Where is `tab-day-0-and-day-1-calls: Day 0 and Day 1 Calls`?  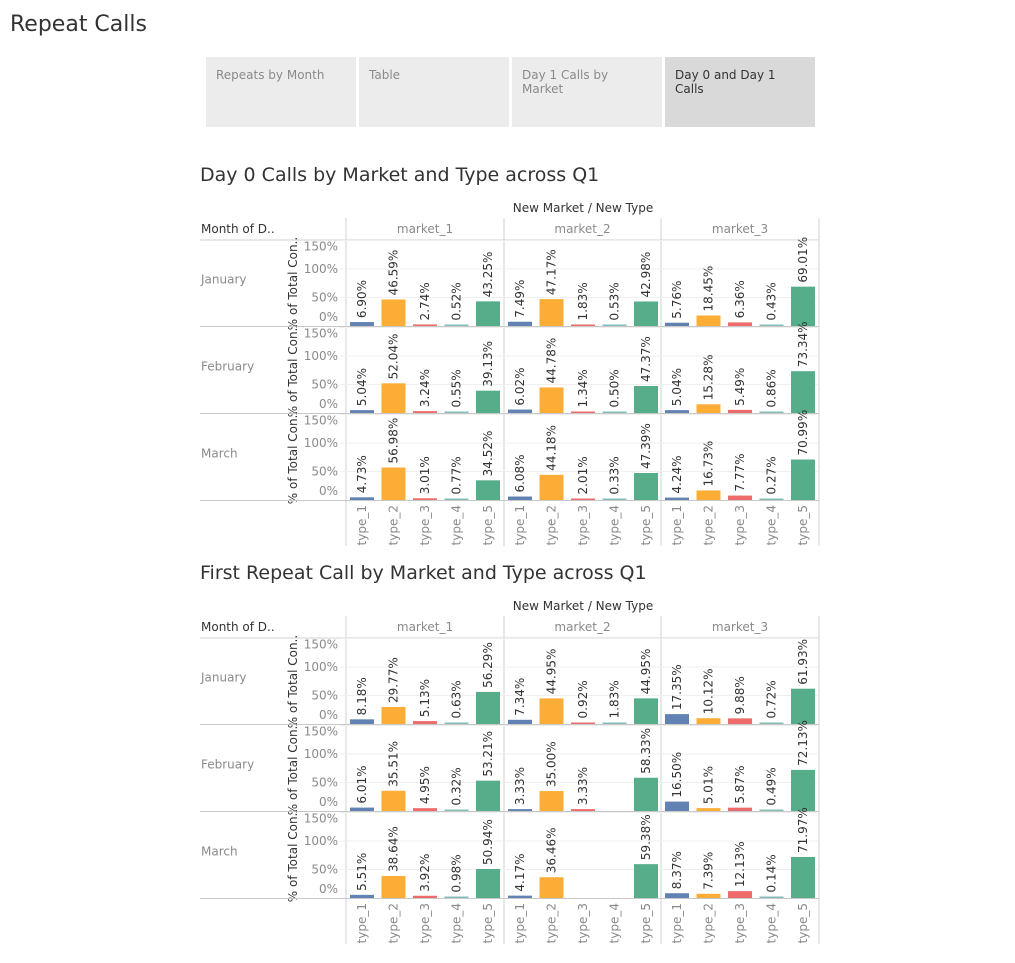
tab-day-0-and-day-1-calls: Day 0 and Day 1 Calls is located at coordinates (740, 92).